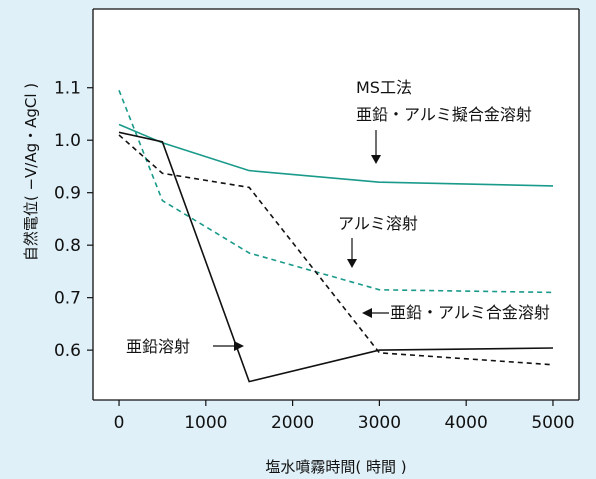 This screenshot has height=479, width=596. I want to click on annotation-znal-arrowhead, so click(367, 313).